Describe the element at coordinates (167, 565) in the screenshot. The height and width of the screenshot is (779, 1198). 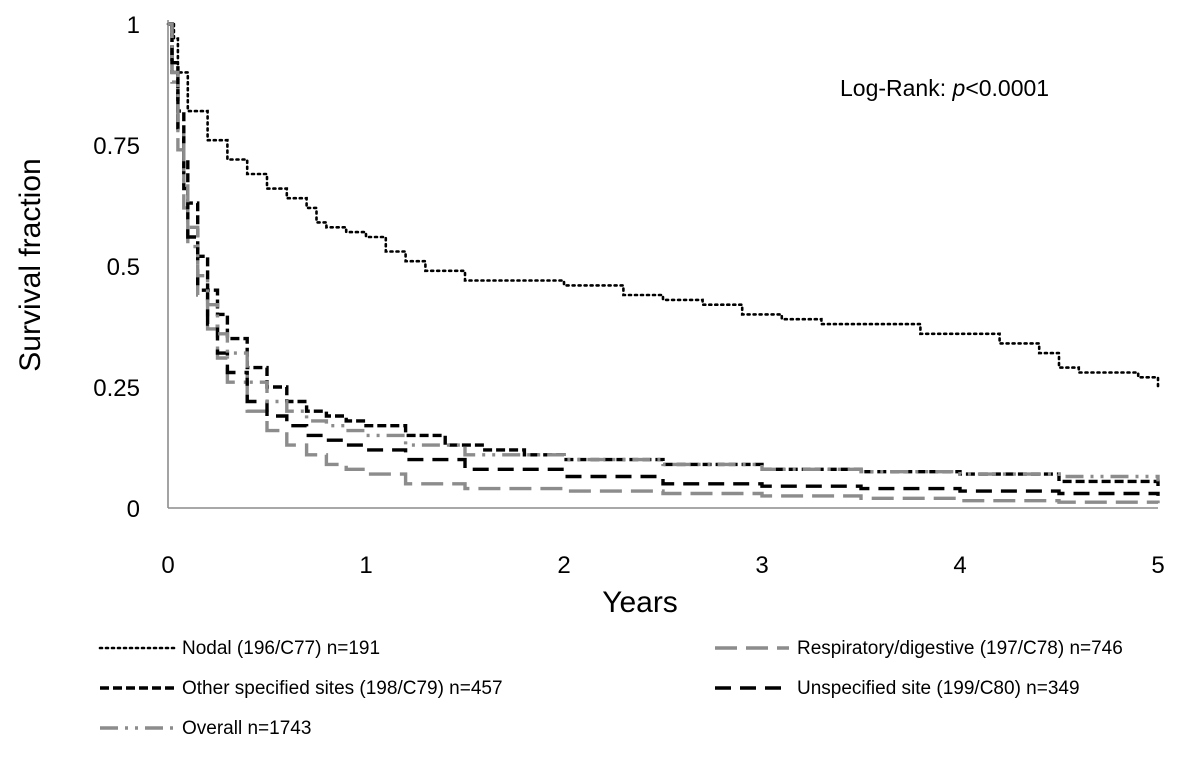
I see `x-tick-label: 0` at that location.